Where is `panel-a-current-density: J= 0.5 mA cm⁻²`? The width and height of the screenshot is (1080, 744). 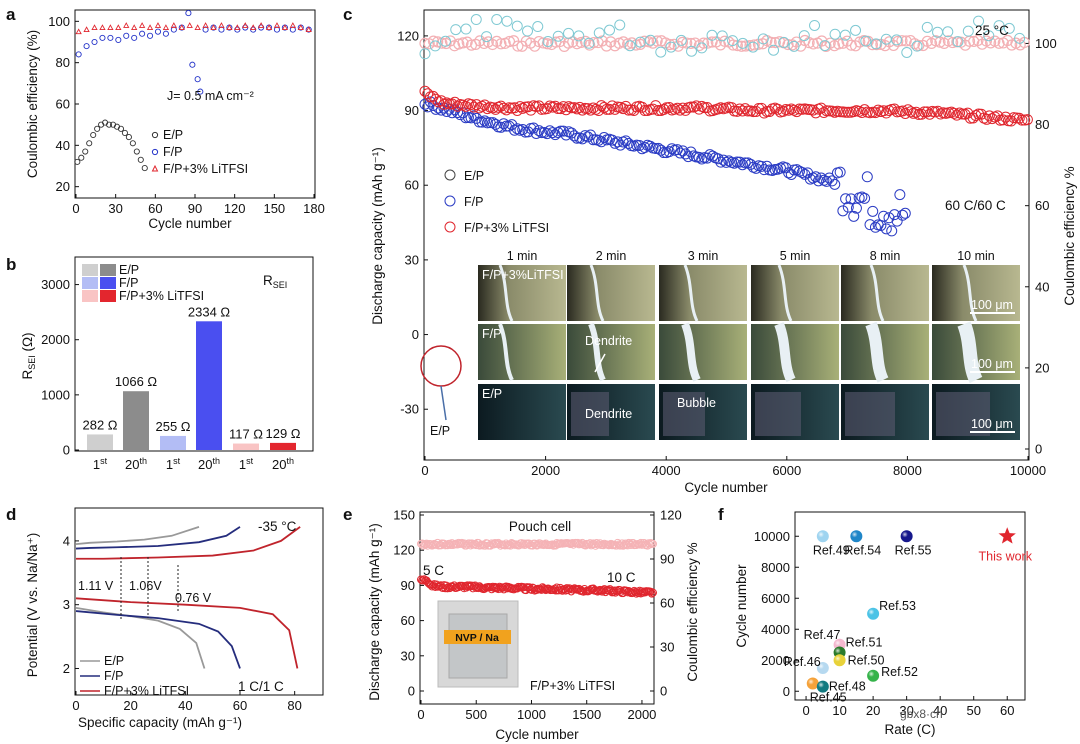 panel-a-current-density: J= 0.5 mA cm⁻² is located at coordinates (210, 96).